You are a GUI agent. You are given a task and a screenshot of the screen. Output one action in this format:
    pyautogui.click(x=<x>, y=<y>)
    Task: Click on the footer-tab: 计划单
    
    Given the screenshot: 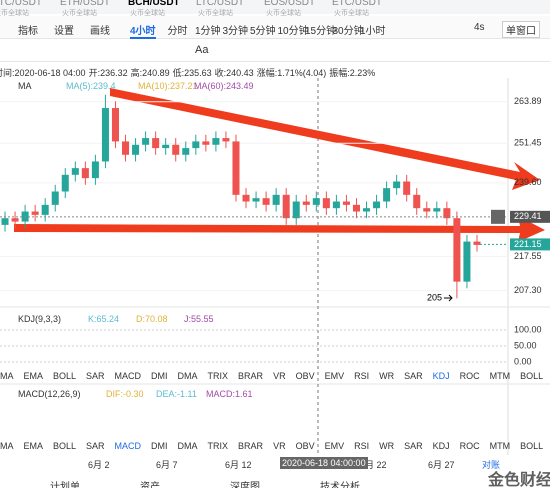 What is the action you would take?
    pyautogui.click(x=65, y=485)
    